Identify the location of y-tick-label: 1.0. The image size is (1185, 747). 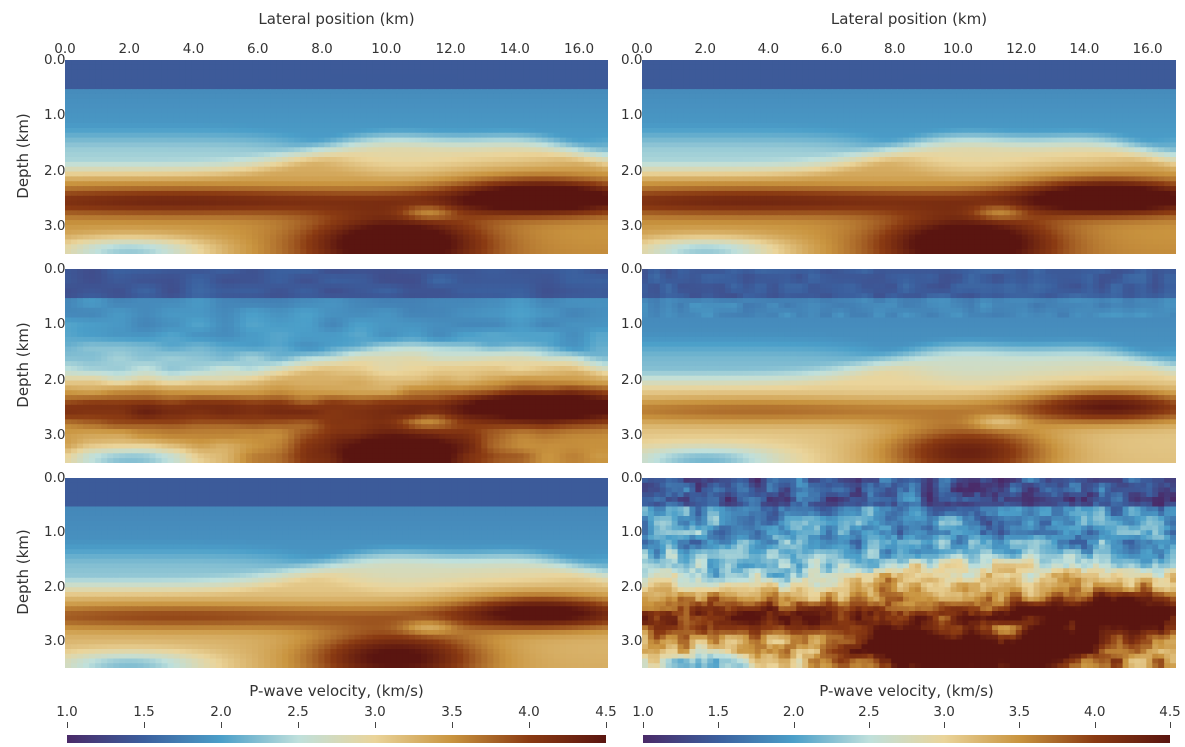
(54, 115).